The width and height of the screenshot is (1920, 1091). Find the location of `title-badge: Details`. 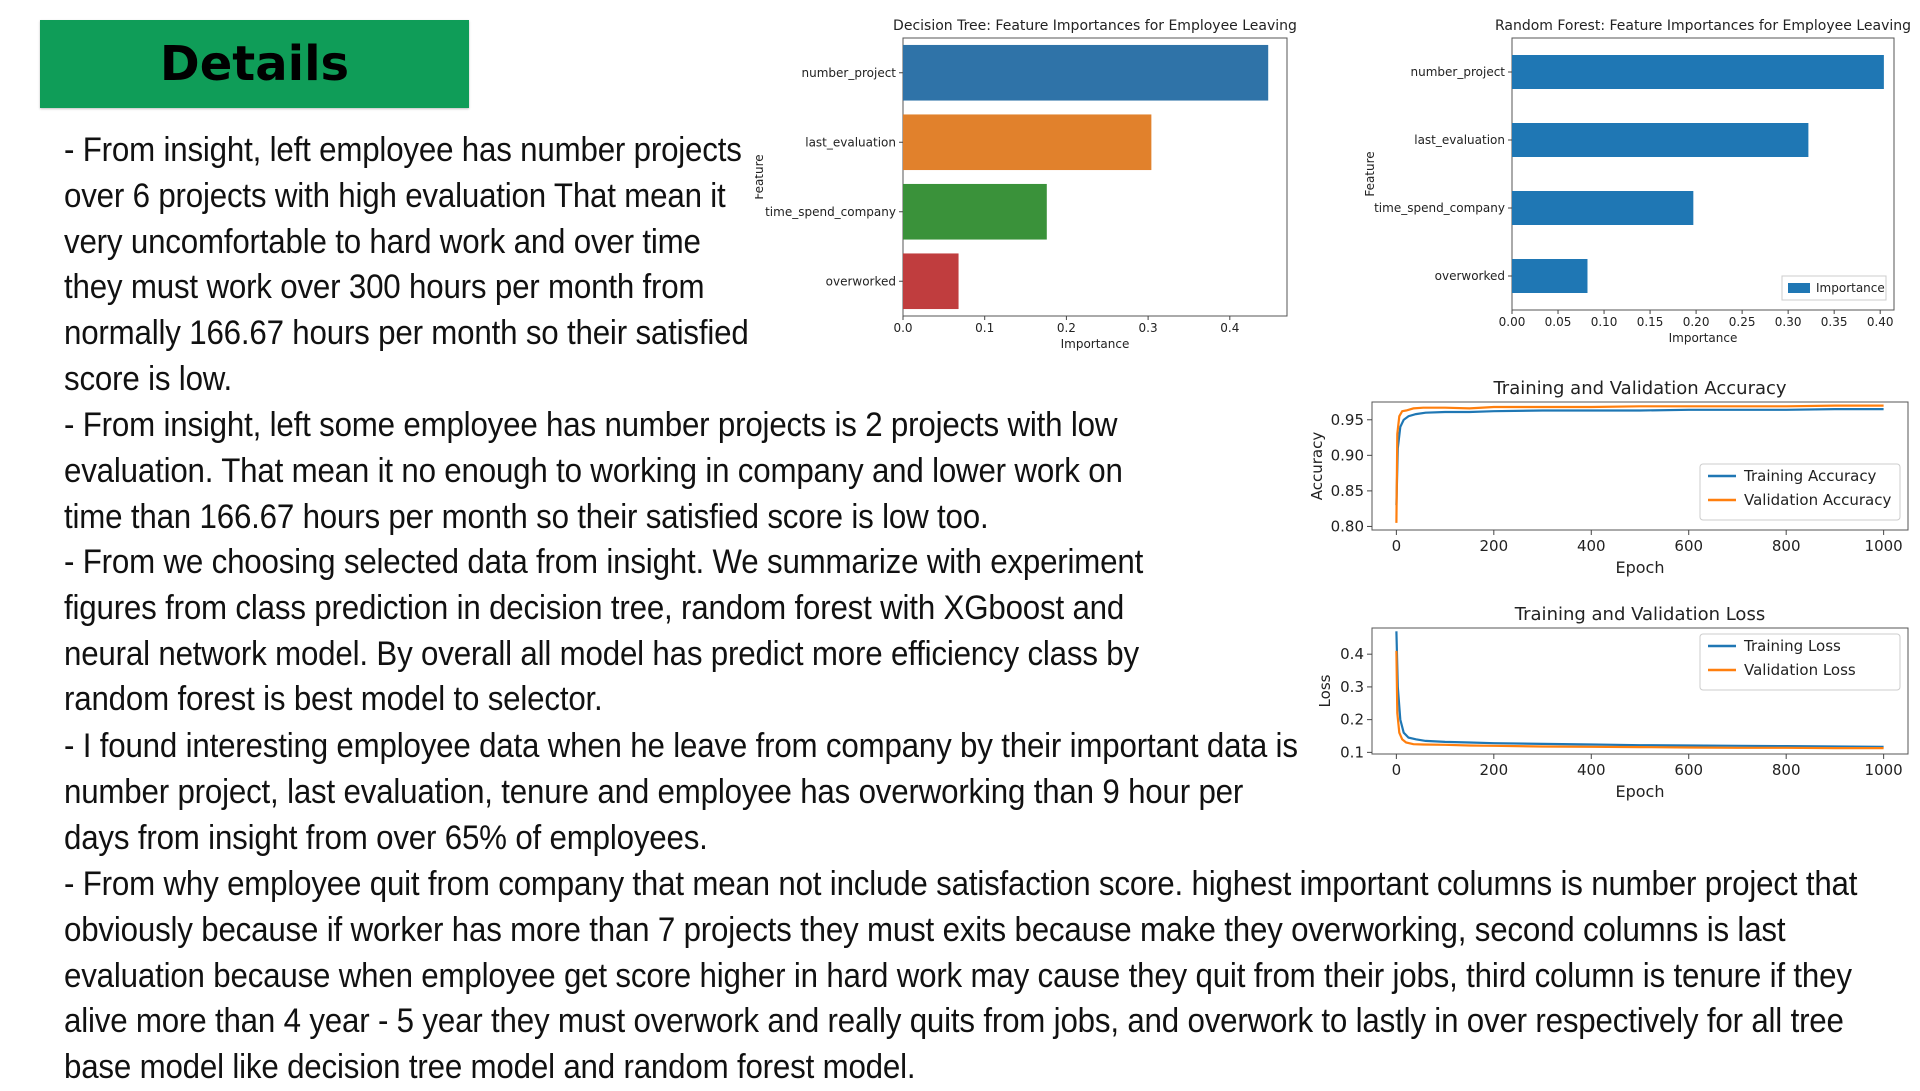

title-badge: Details is located at coordinates (254, 64).